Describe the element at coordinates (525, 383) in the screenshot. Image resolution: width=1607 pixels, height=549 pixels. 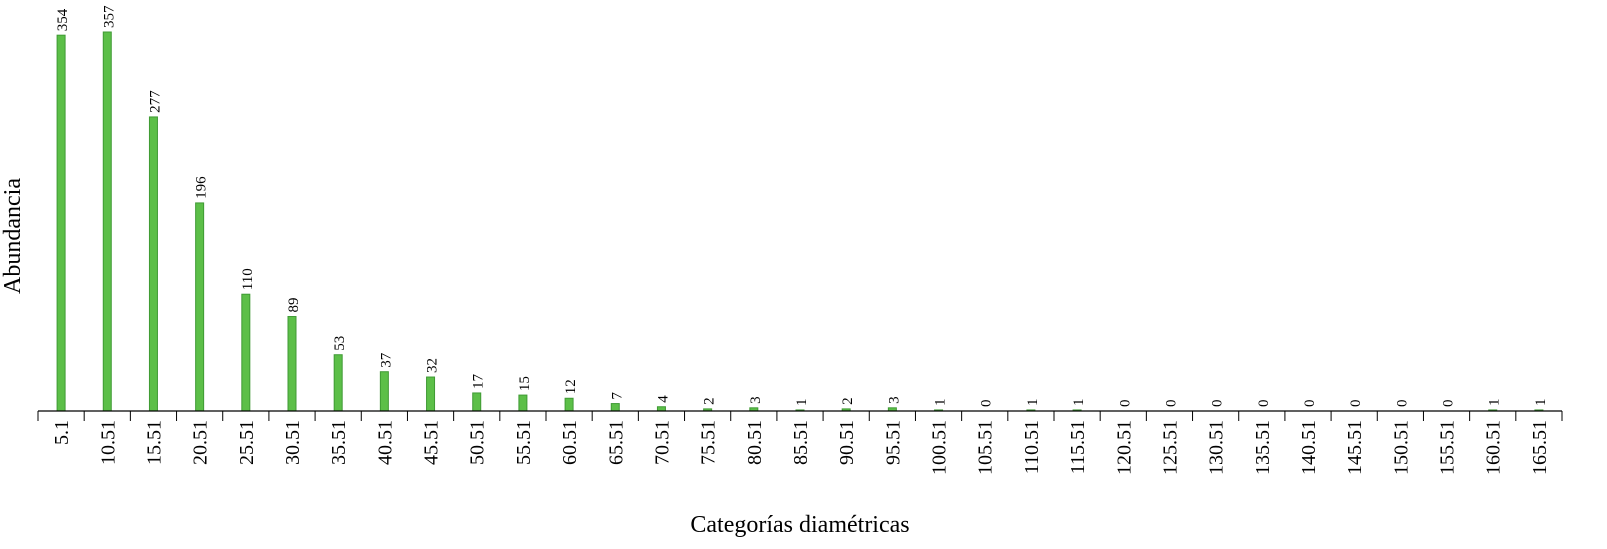
I see `data-label: 15` at that location.